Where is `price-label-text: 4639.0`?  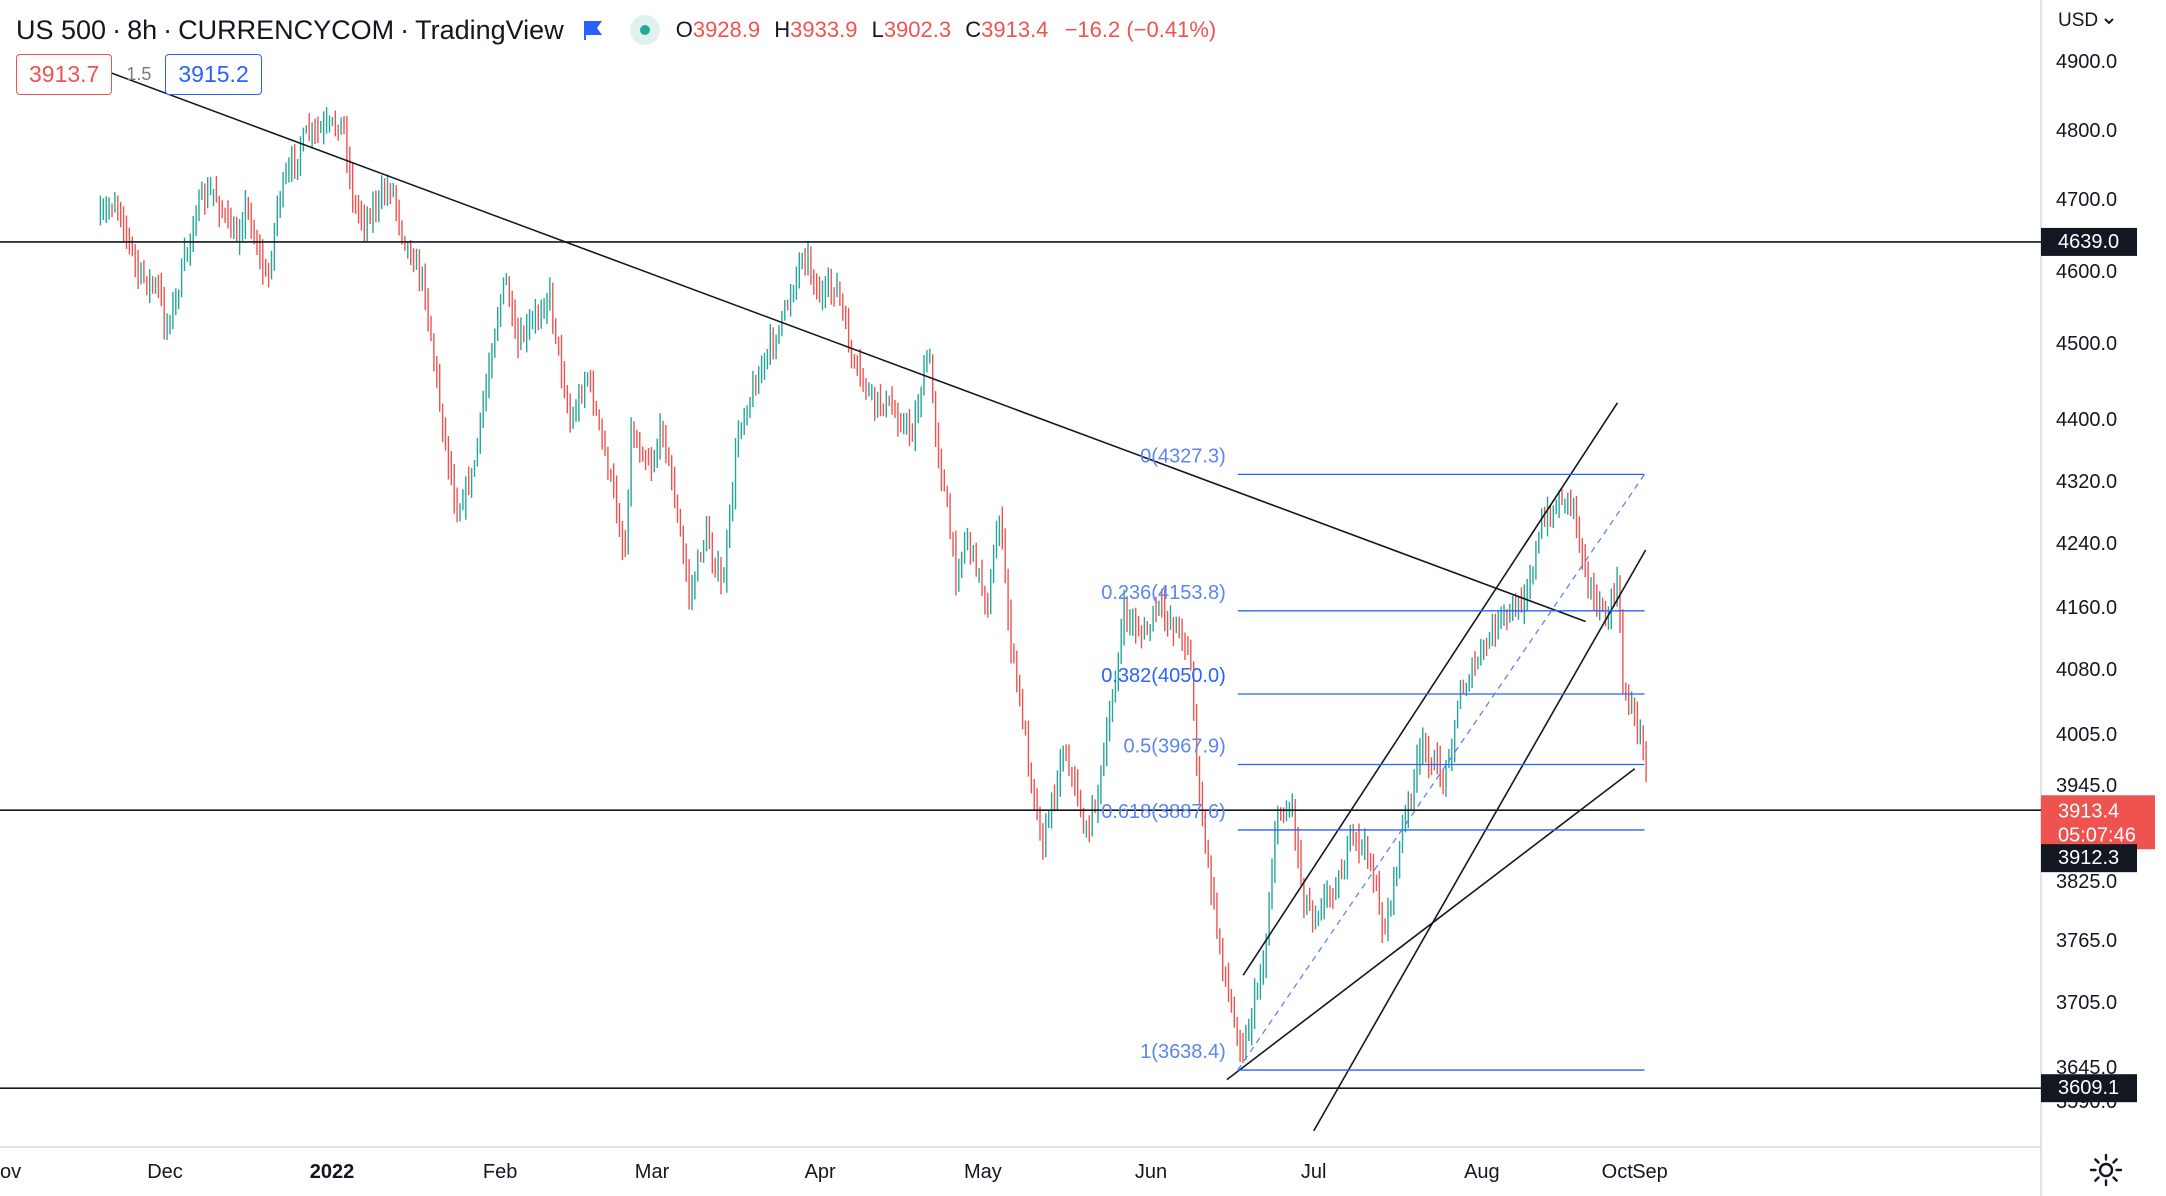 price-label-text: 4639.0 is located at coordinates (2088, 242).